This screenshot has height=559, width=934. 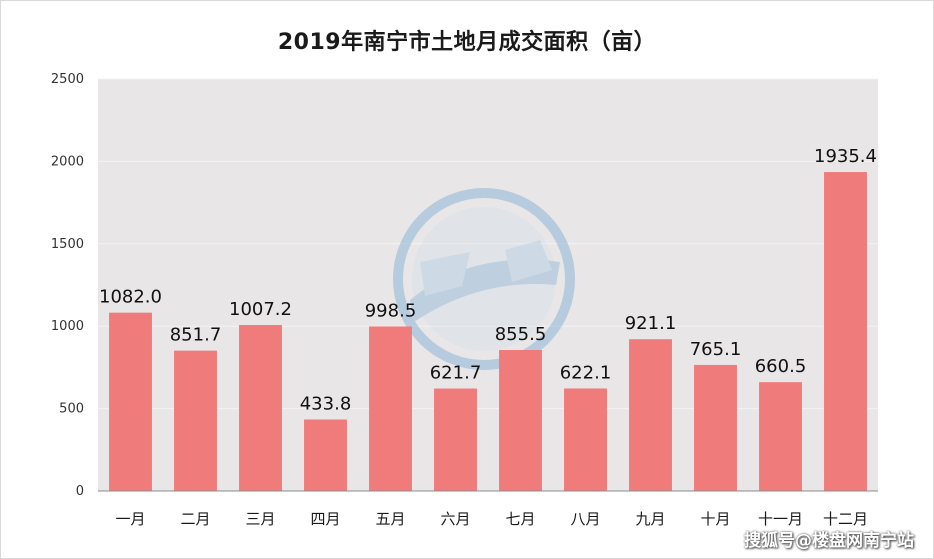 I want to click on data-label: 660.5, so click(x=781, y=366).